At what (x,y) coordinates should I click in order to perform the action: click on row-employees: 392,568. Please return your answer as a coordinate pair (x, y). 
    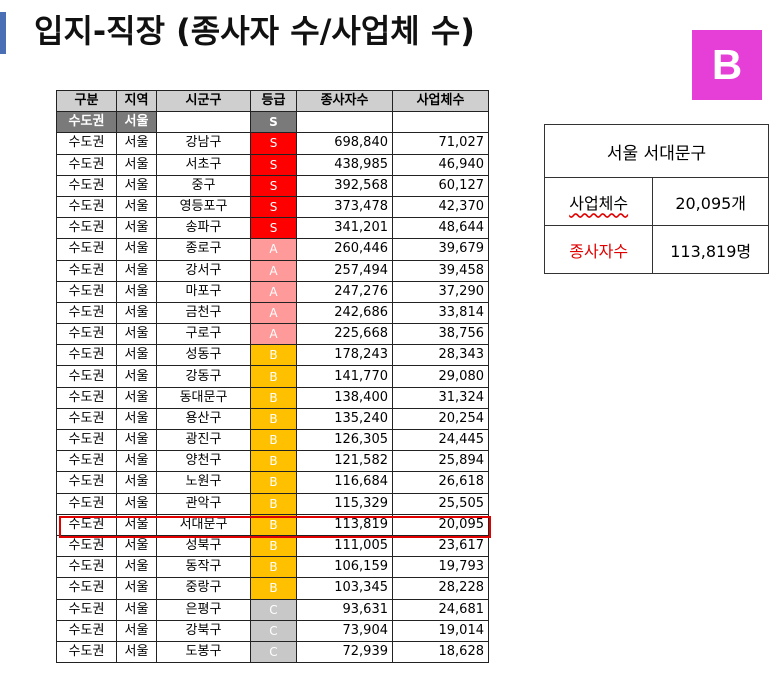
    Looking at the image, I should click on (344, 185).